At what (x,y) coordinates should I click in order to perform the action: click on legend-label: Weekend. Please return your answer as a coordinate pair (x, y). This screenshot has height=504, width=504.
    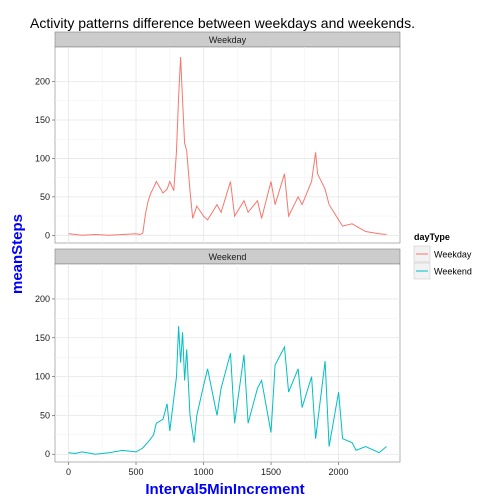
    Looking at the image, I should click on (453, 272).